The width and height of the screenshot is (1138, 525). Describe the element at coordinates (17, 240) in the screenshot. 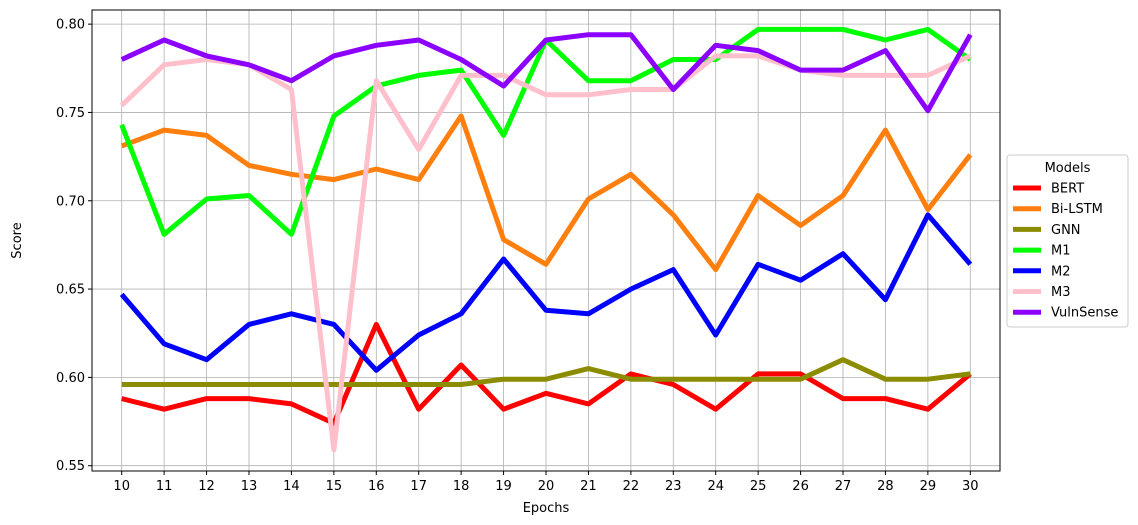

I see `y-axis-label: Score` at that location.